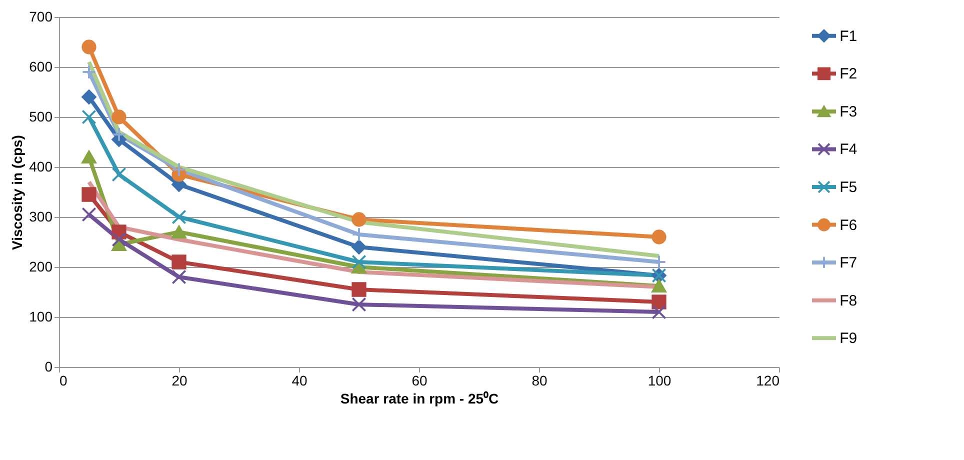 The height and width of the screenshot is (460, 964). I want to click on x-tick-label: 100, so click(660, 380).